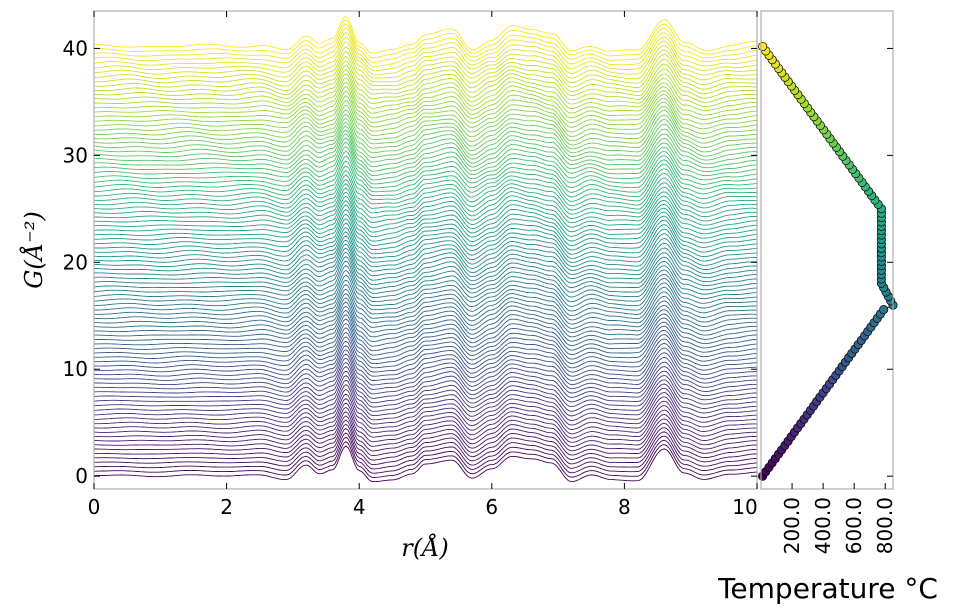 The image size is (961, 616). What do you see at coordinates (827, 588) in the screenshot?
I see `temperature-axis-title: Temperature °C` at bounding box center [827, 588].